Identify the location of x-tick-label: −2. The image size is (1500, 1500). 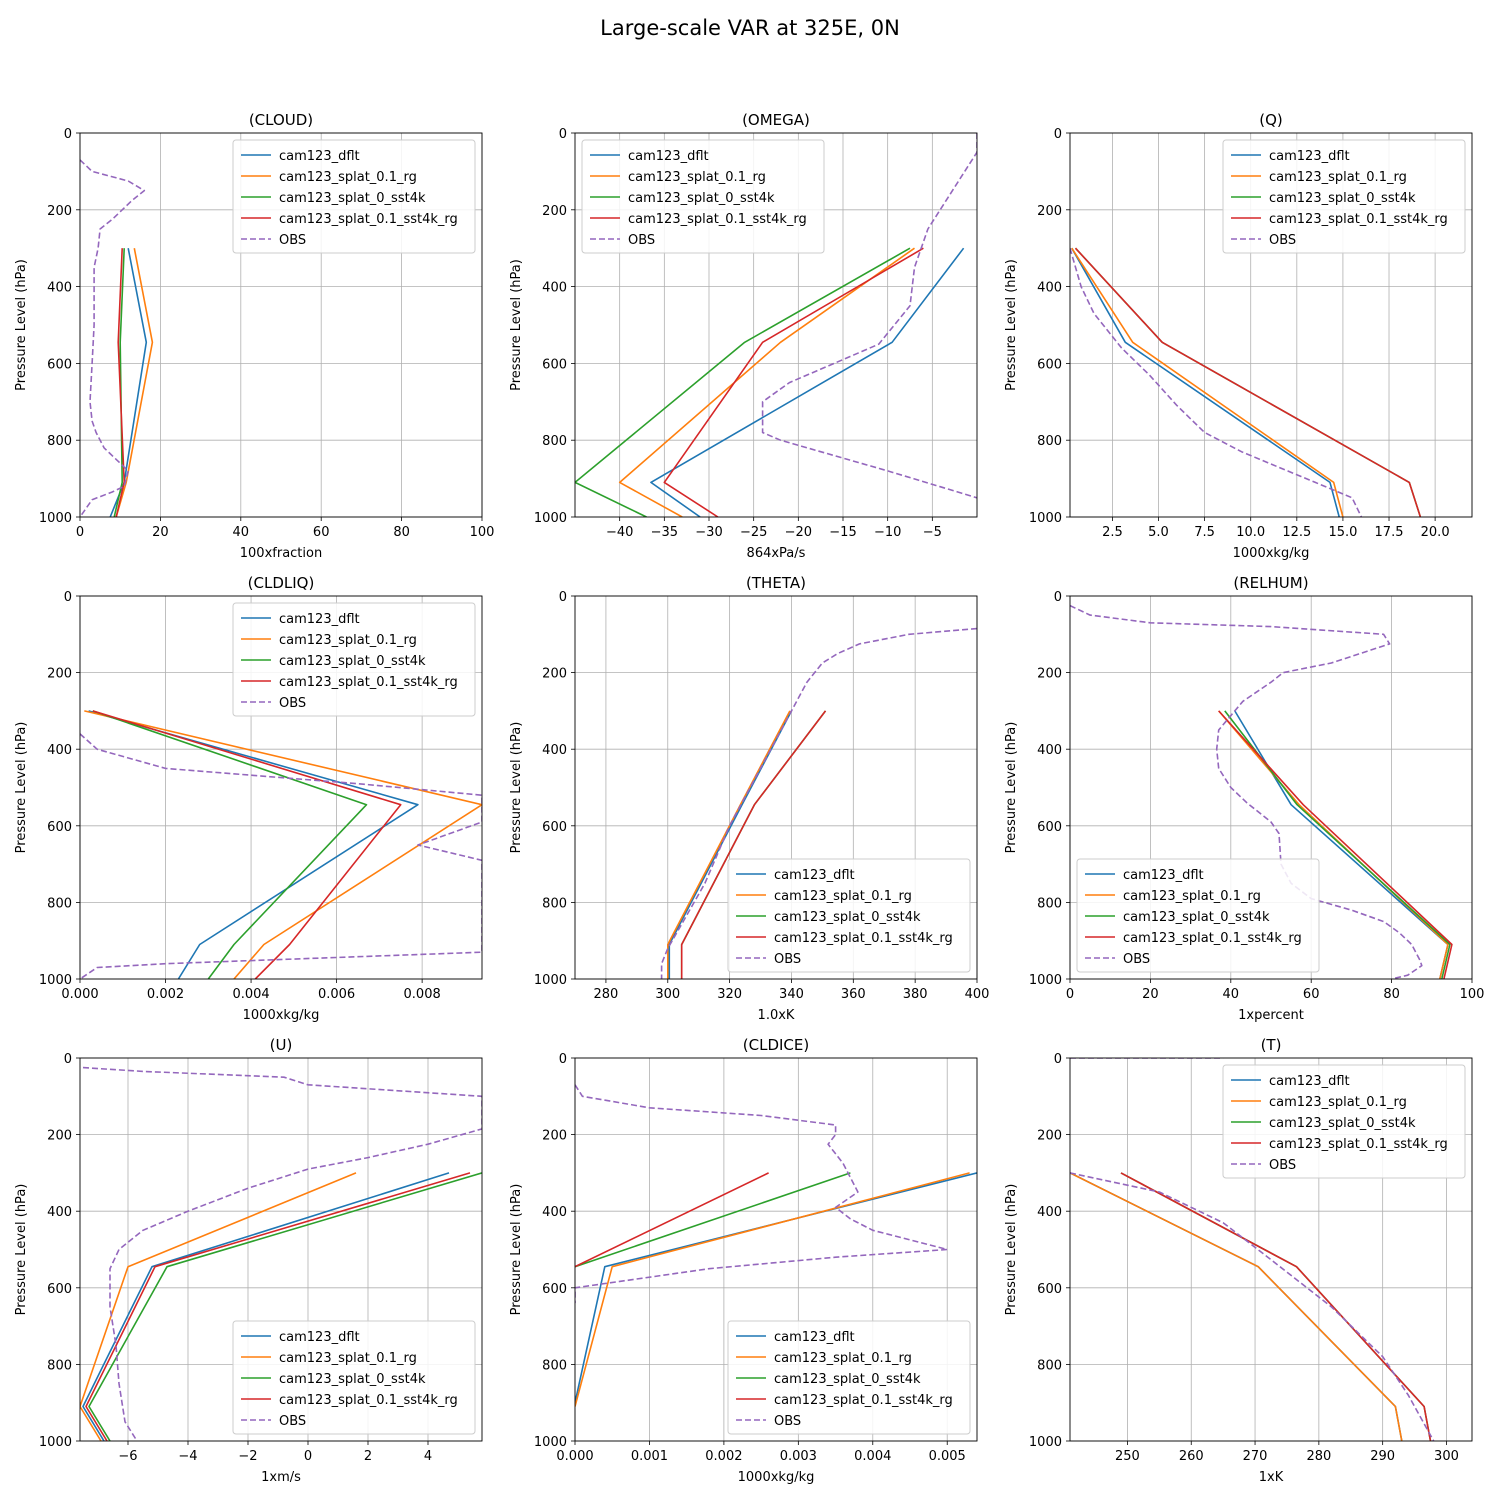
(247, 1456).